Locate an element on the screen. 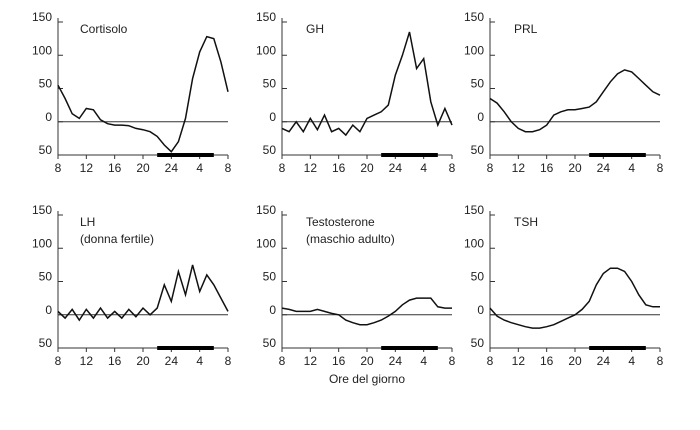  chart-title: Testosterone is located at coordinates (340, 222).